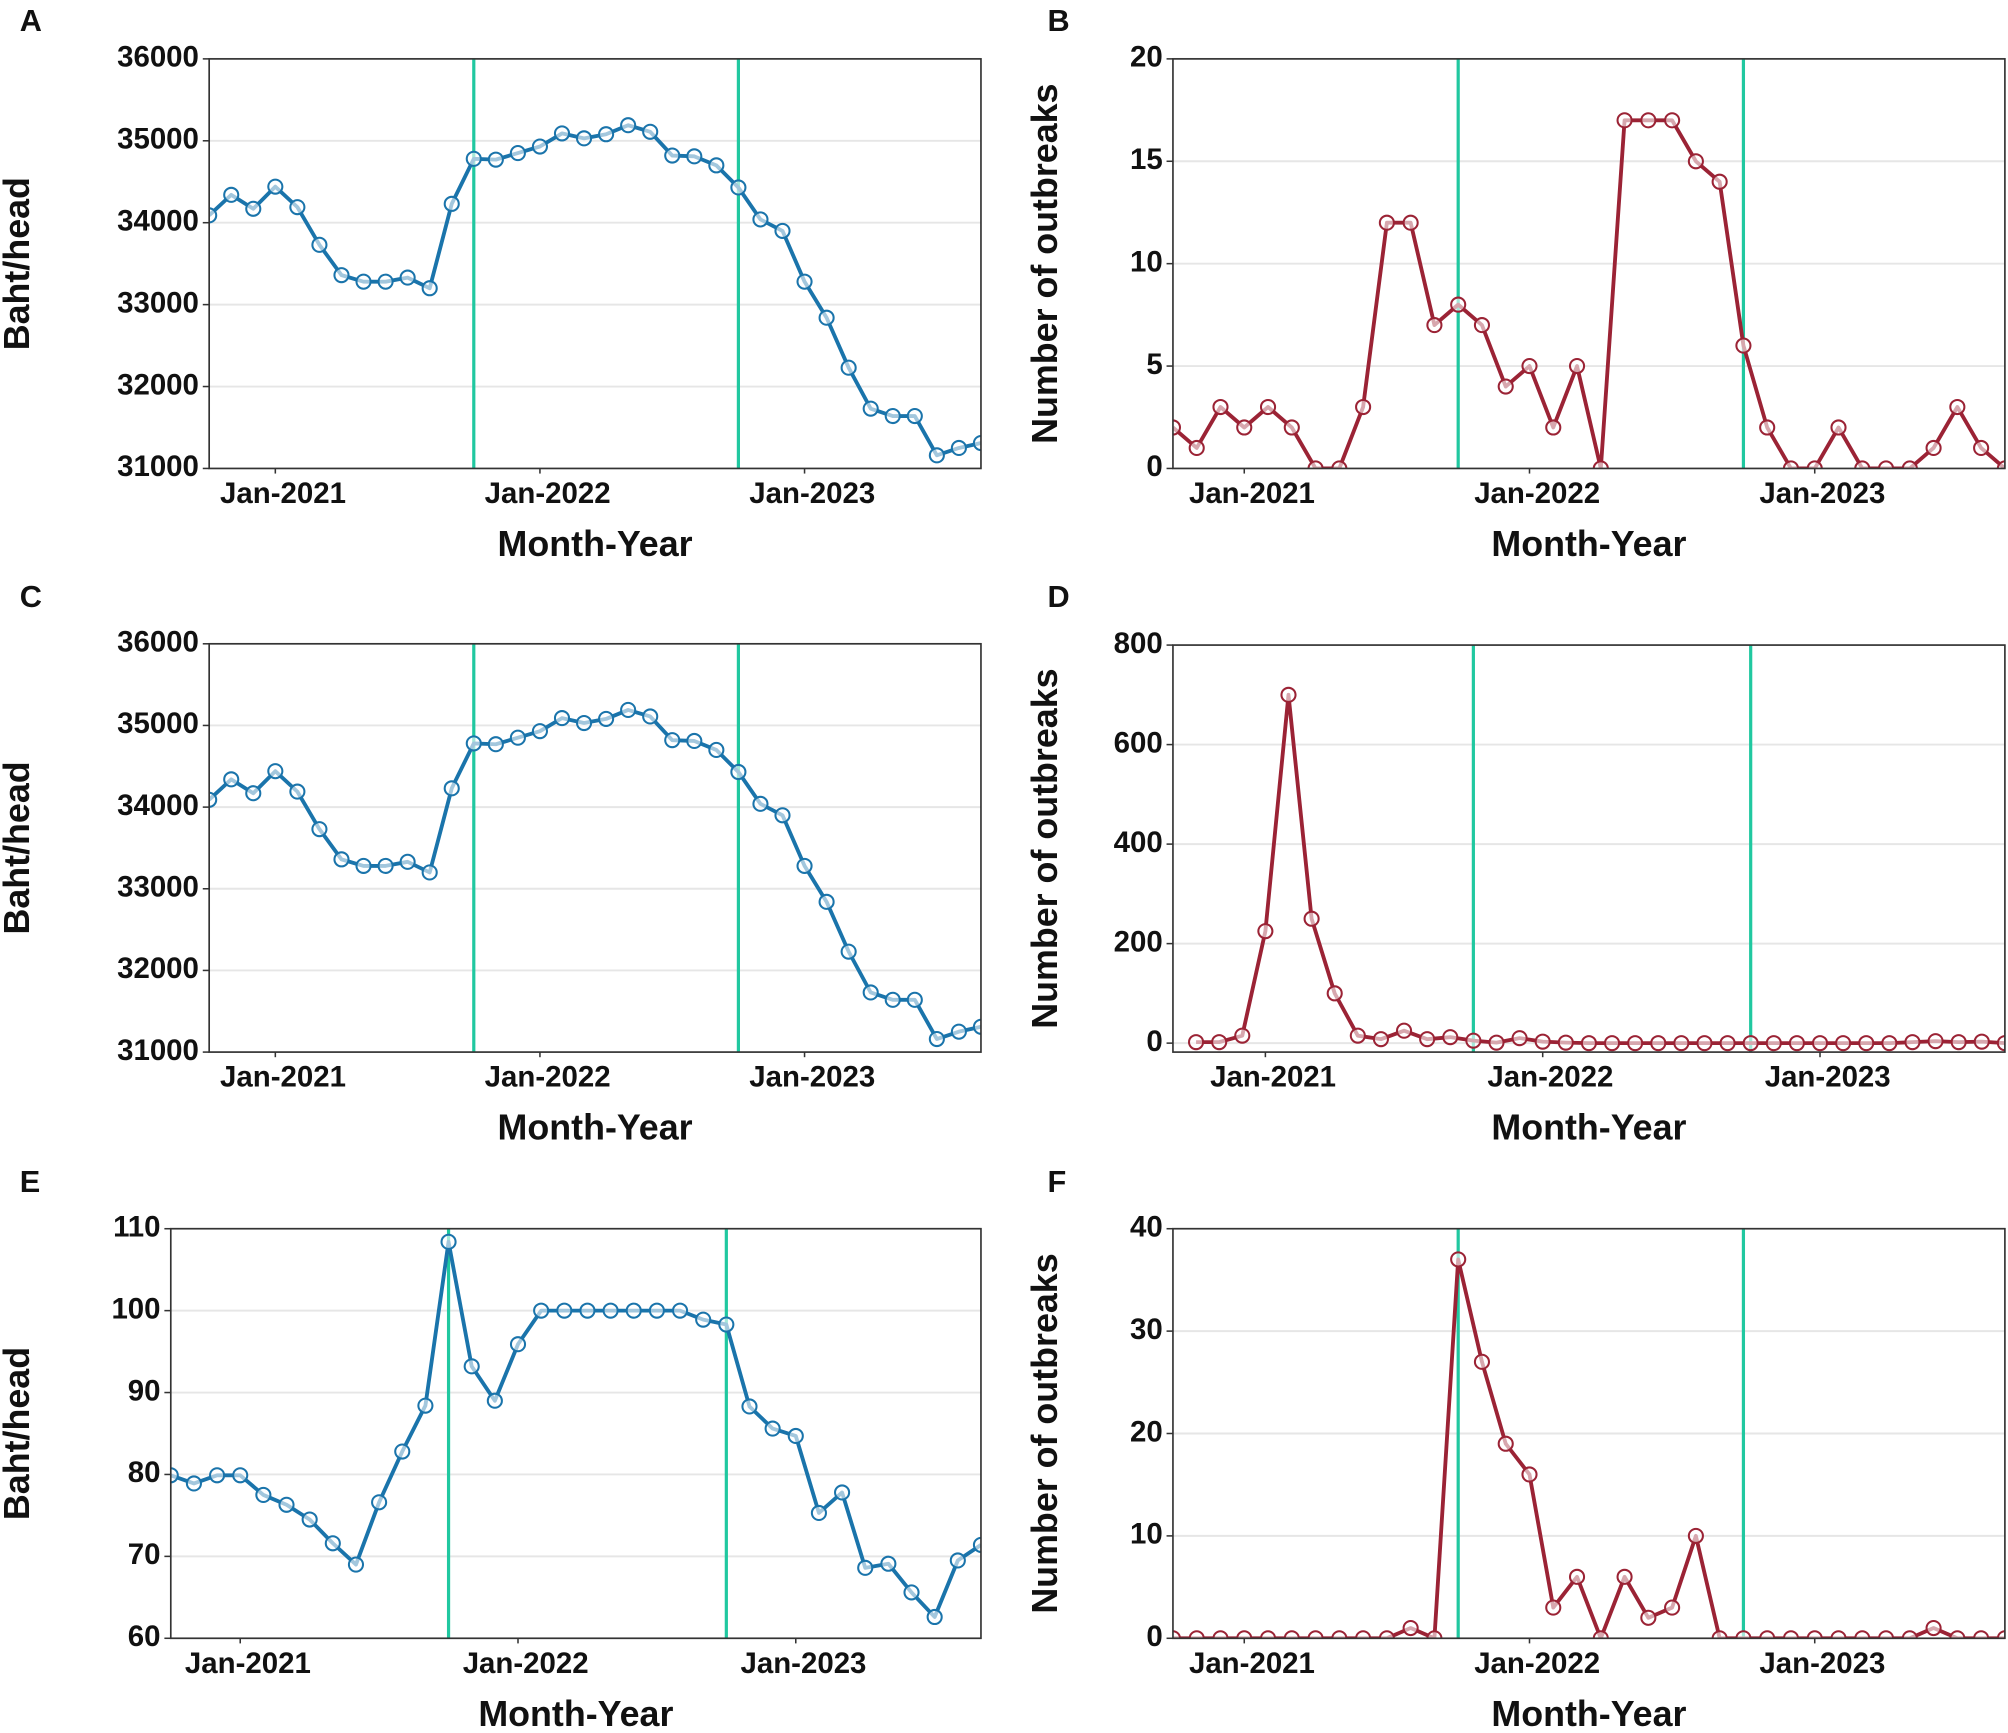  Describe the element at coordinates (1146, 1534) in the screenshot. I see `y-tick-label: 10` at that location.